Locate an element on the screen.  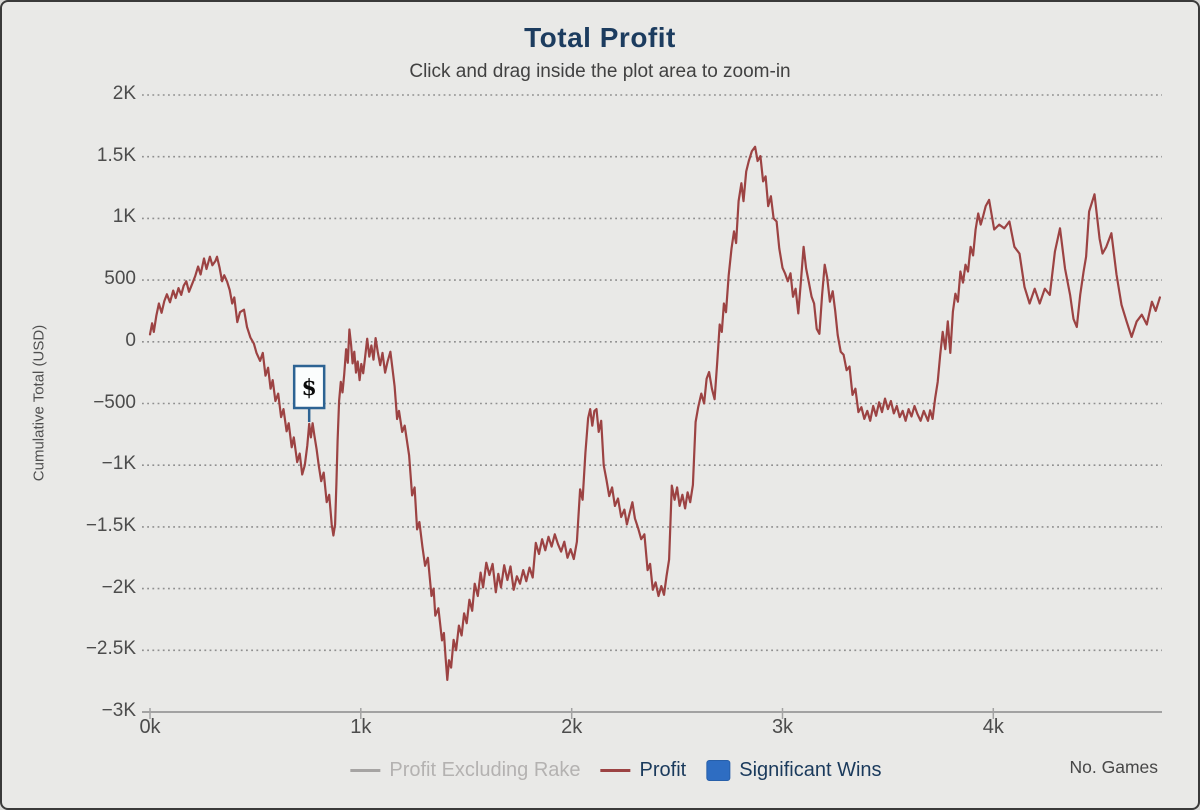
y-tick-label: −500 is located at coordinates (114, 402).